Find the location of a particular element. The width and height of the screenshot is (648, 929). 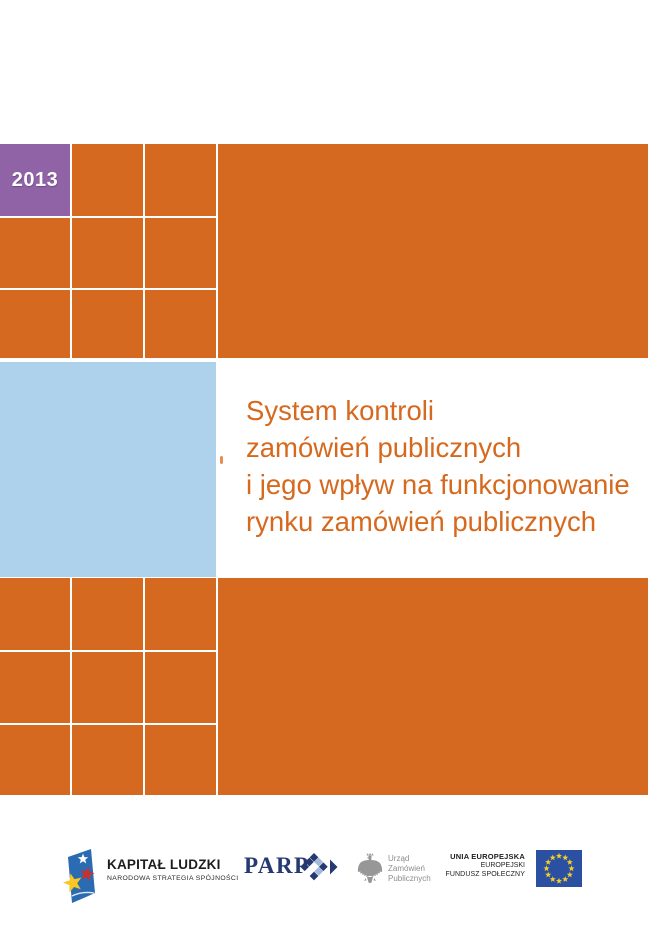

kapital-ludzki-flag-icon is located at coordinates (80, 876).